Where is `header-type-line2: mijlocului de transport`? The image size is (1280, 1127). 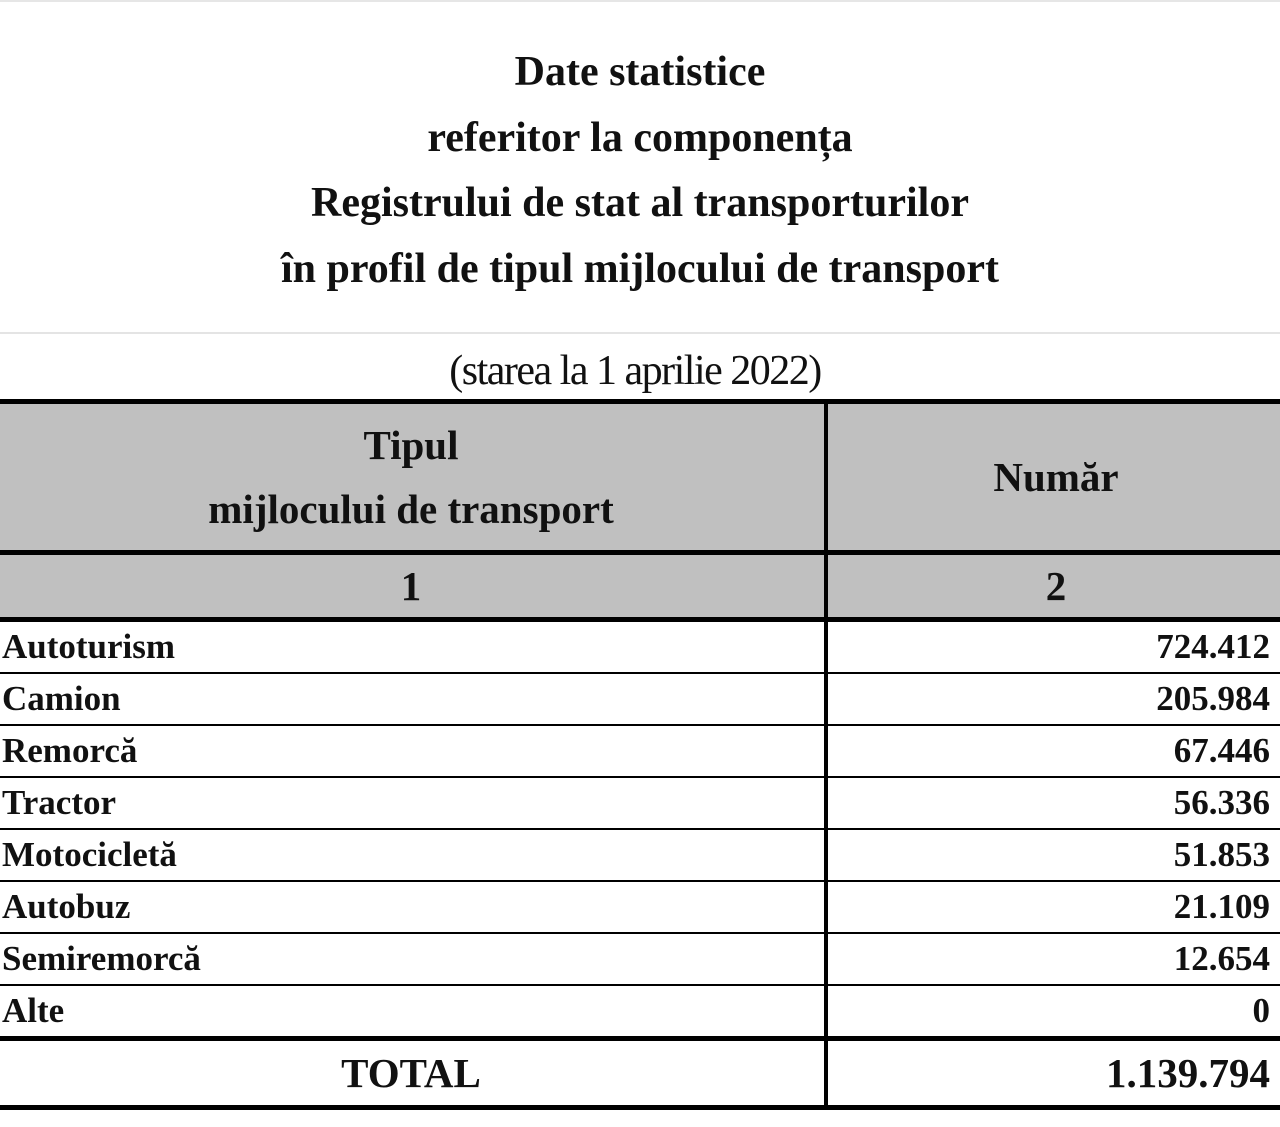
header-type-line2: mijlocului de transport is located at coordinates (411, 509).